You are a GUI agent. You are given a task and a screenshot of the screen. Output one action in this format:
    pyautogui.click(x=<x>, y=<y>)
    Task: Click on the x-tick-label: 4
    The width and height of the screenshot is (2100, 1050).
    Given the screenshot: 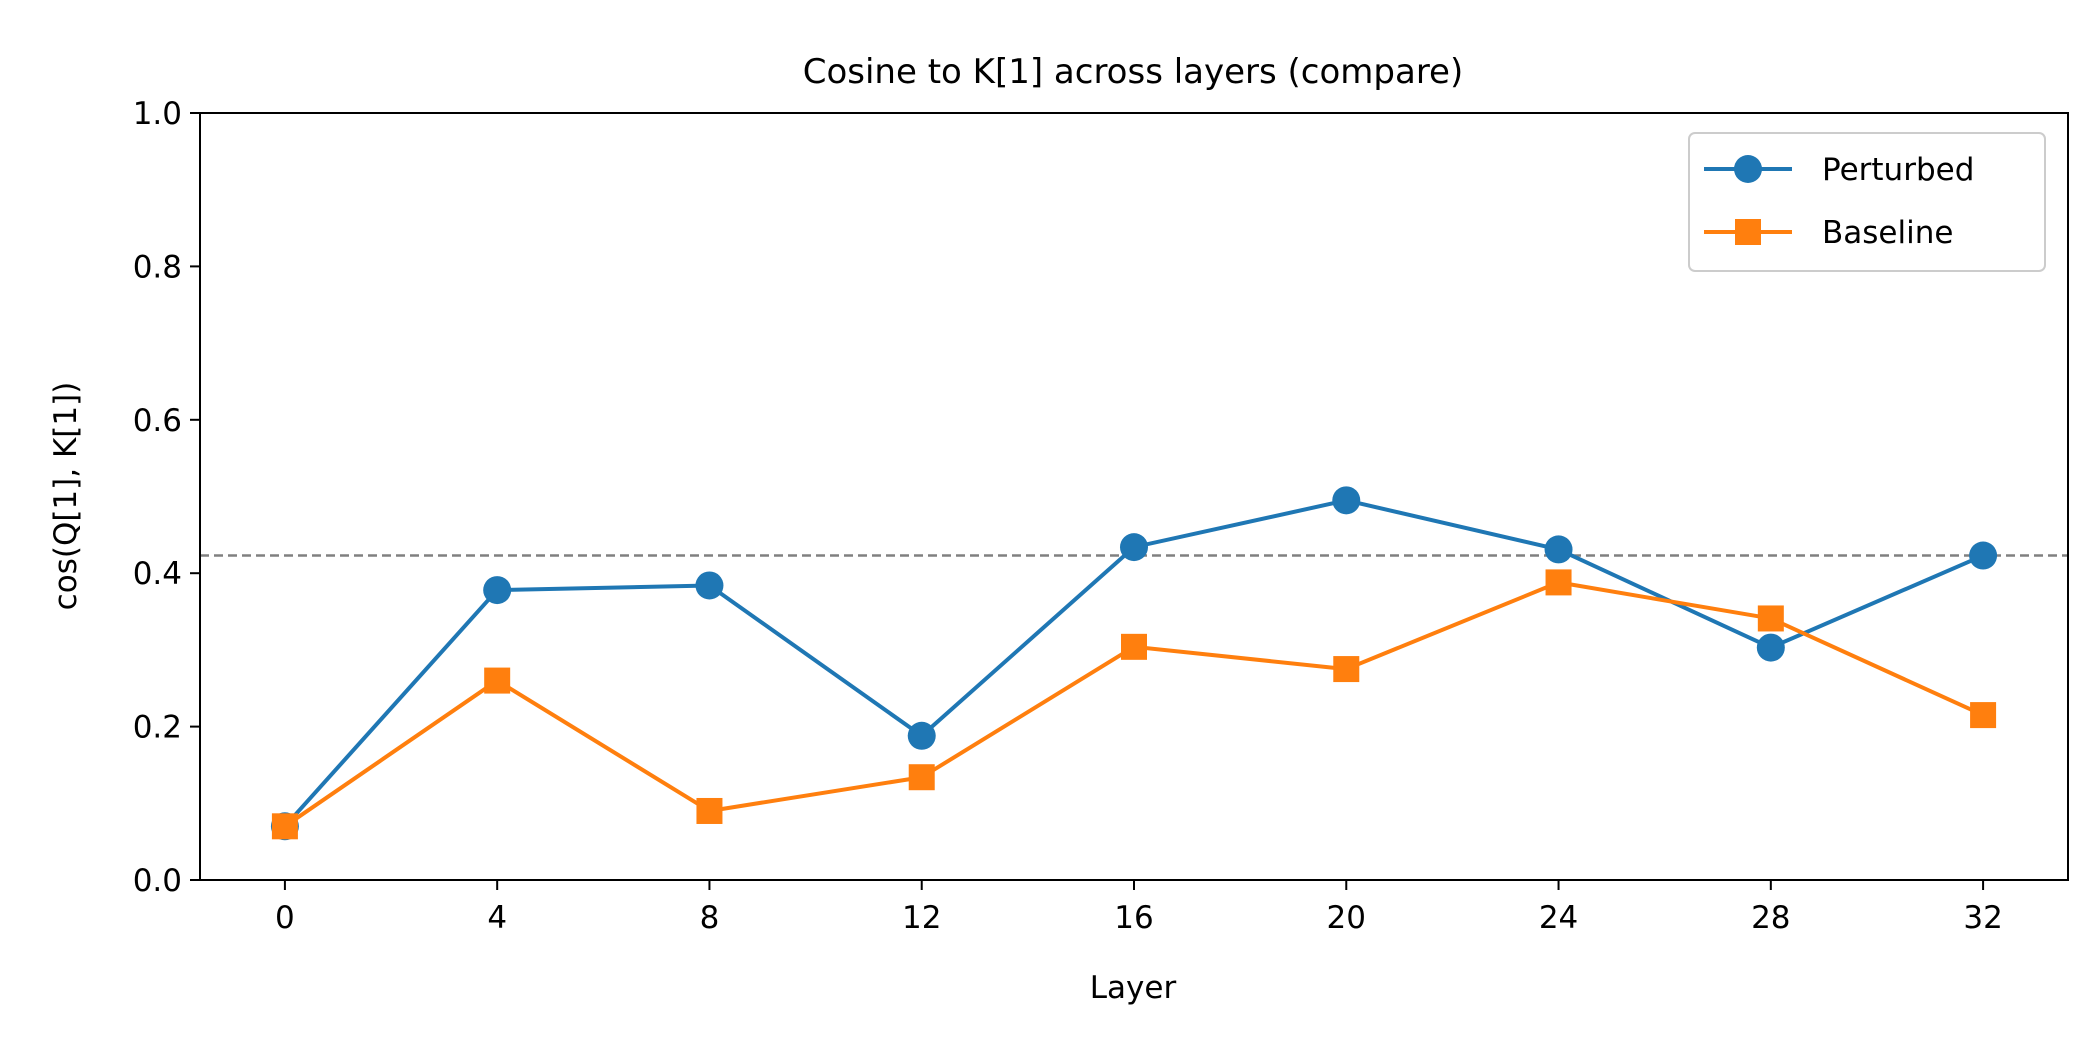 What is the action you would take?
    pyautogui.click(x=497, y=918)
    